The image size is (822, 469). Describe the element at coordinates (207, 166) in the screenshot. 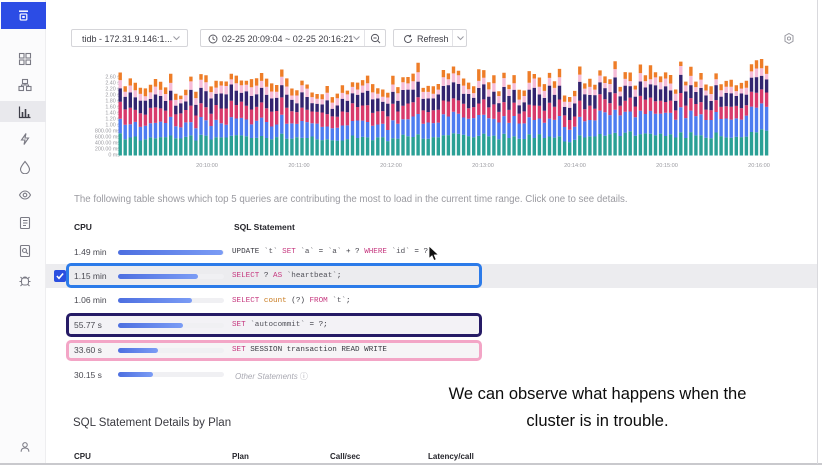

I see `svg-text: 20:10:00` at that location.